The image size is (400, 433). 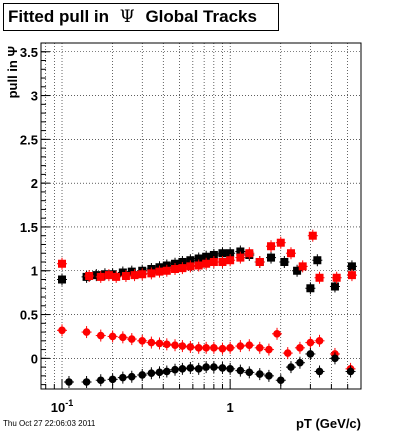 I want to click on title-psi-symbol: Ψ, so click(x=127, y=17).